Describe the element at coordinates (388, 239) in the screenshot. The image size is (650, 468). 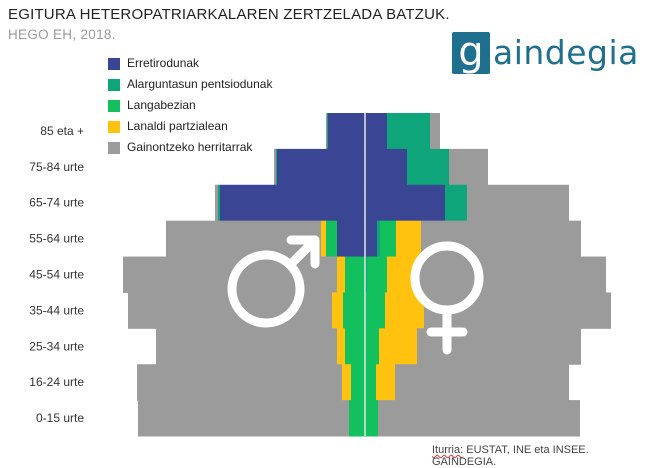
I see `bar-female-langabezian-55-64-urte` at that location.